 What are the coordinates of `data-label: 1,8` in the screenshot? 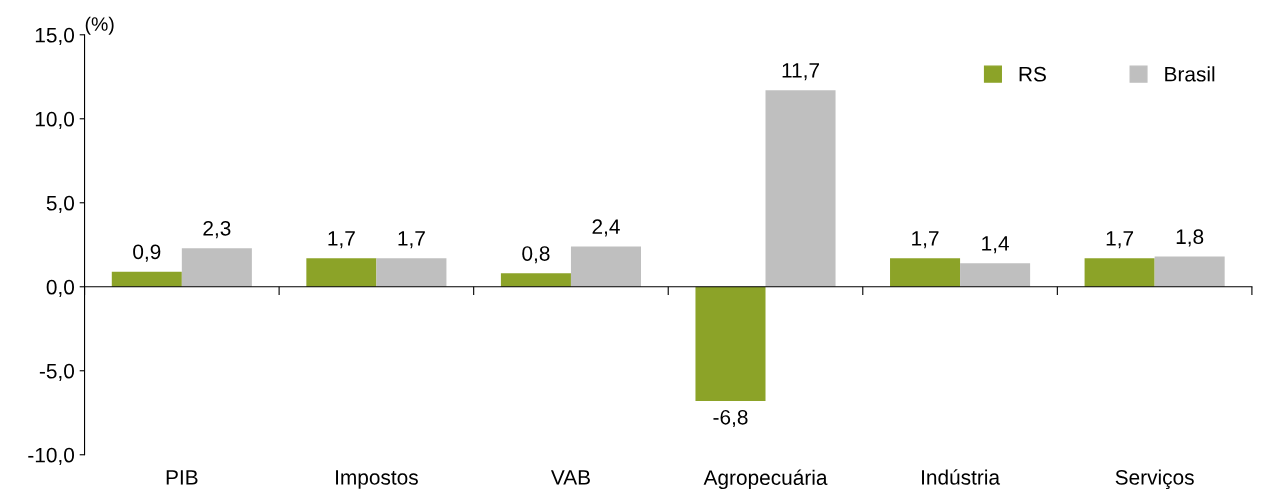 It's located at (1190, 238).